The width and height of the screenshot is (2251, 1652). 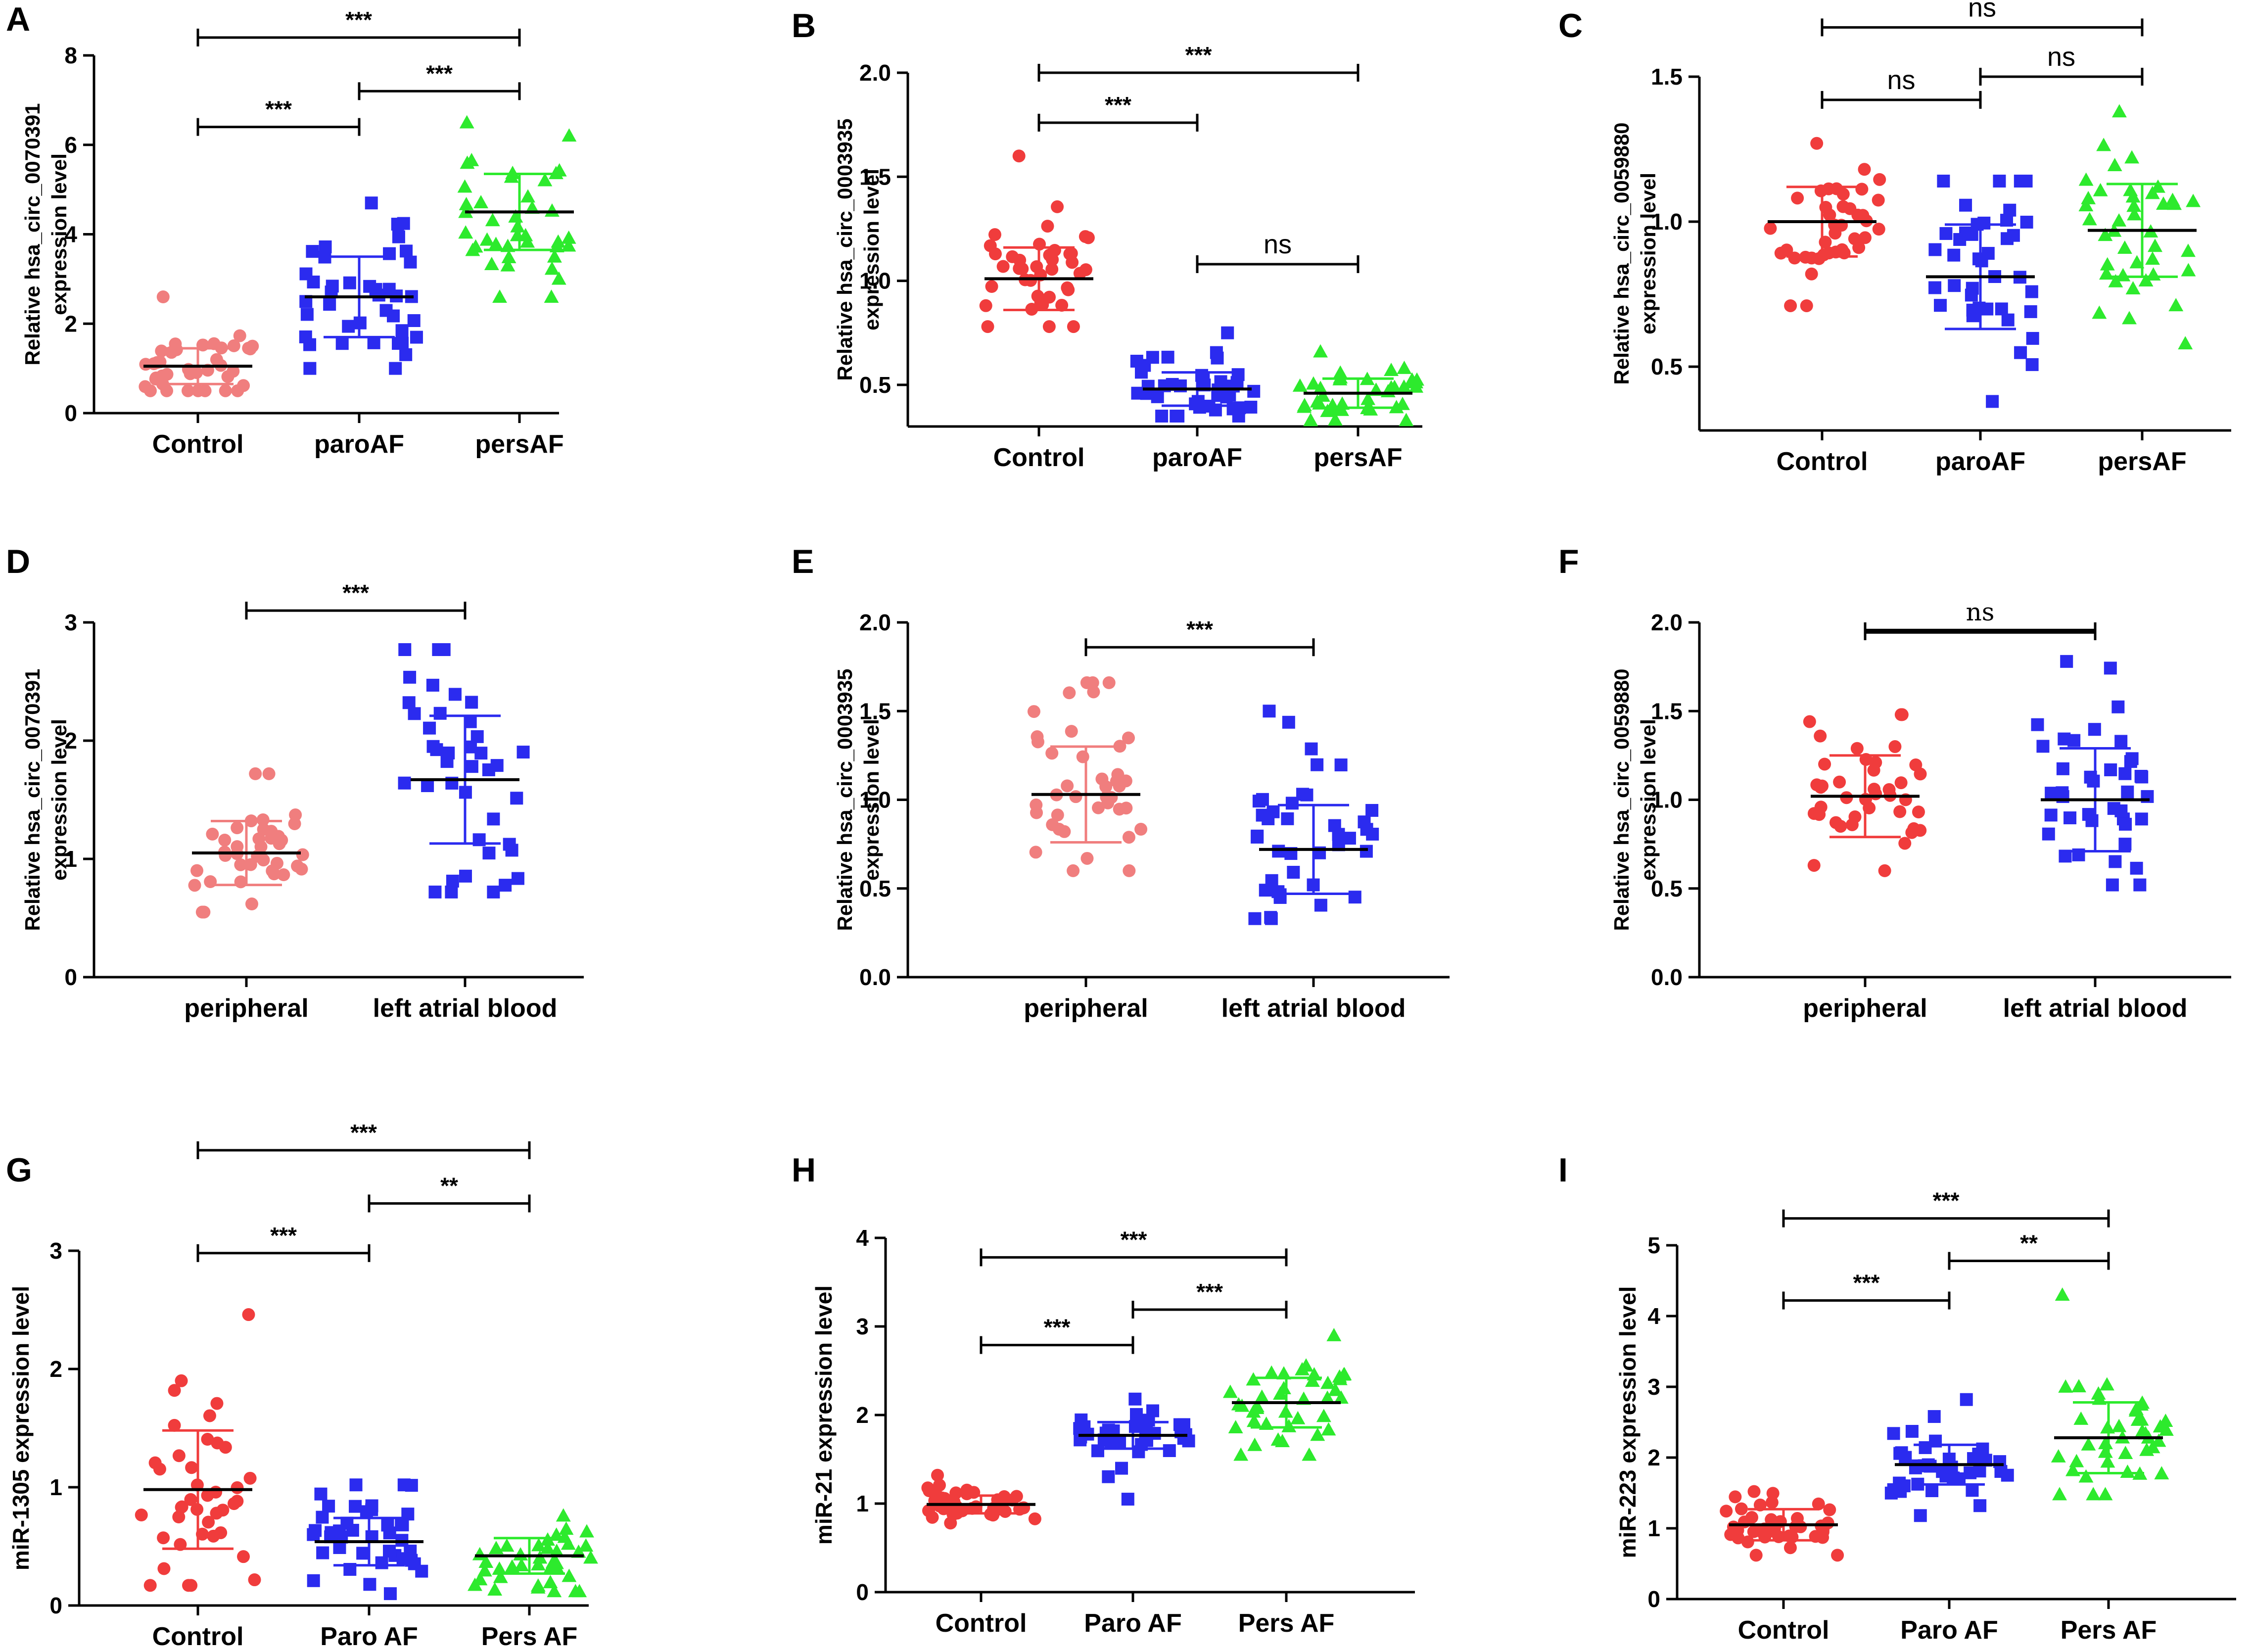 What do you see at coordinates (439, 73) in the screenshot?
I see `significance-label: ***` at bounding box center [439, 73].